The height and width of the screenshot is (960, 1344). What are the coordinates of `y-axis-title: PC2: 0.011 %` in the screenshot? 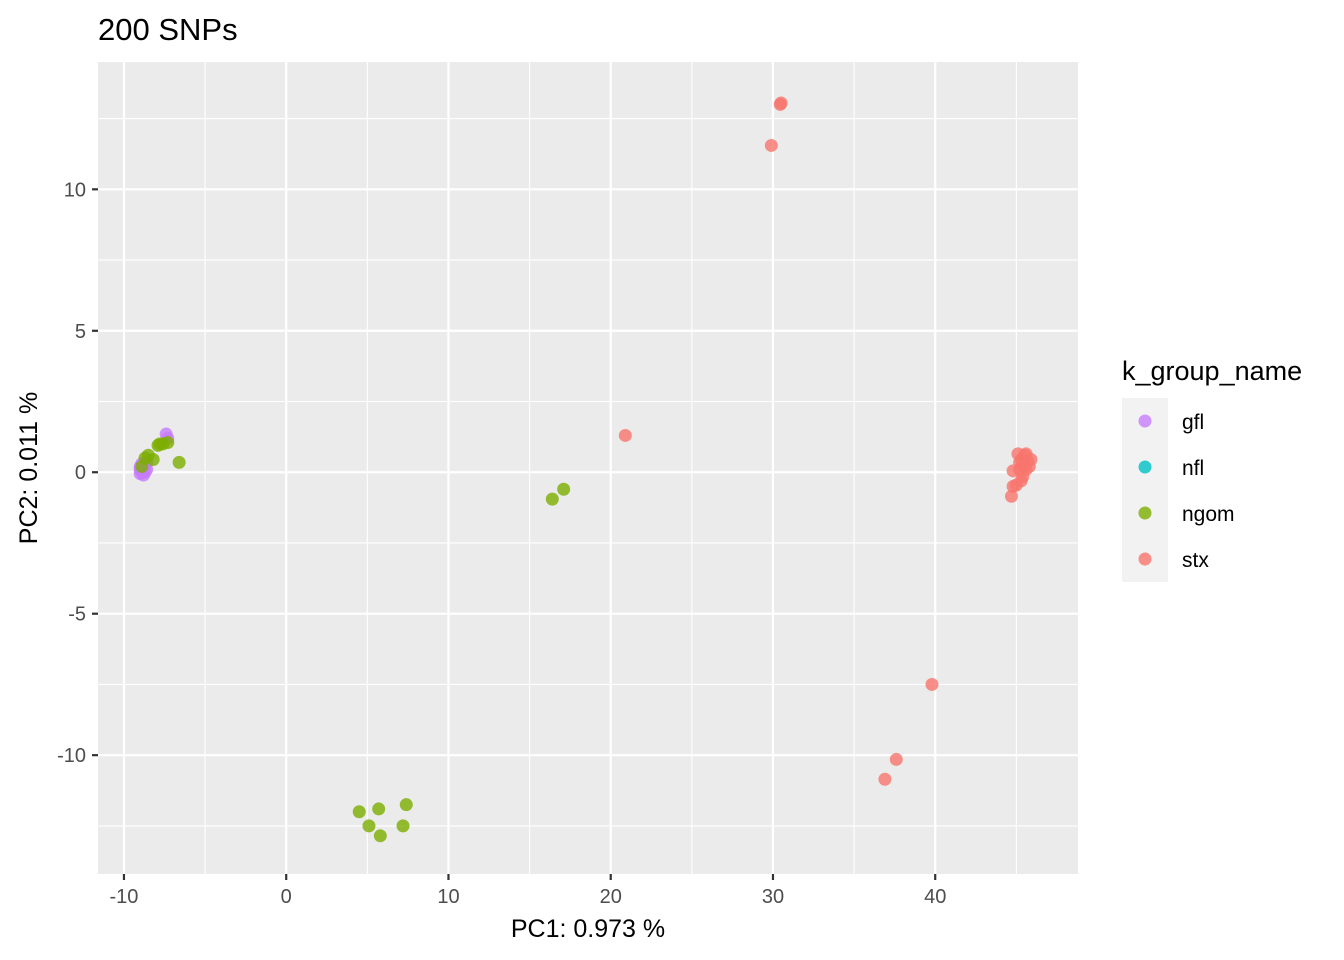 It's located at (29, 468).